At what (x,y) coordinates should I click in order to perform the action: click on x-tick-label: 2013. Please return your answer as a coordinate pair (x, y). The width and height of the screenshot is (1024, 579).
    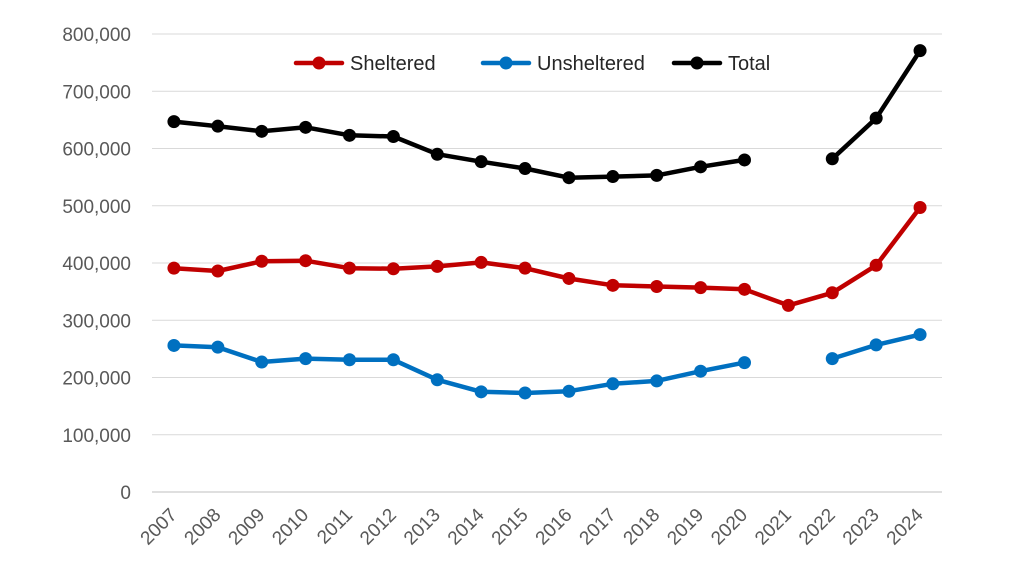
    Looking at the image, I should click on (422, 527).